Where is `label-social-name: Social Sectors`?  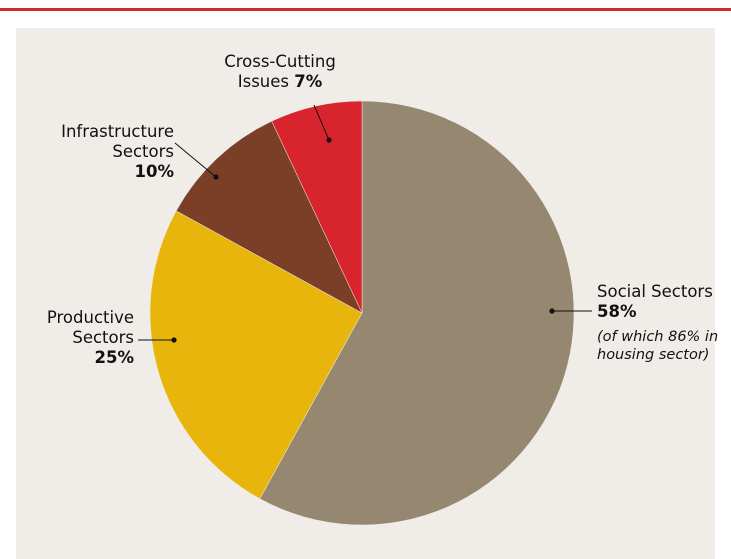 label-social-name: Social Sectors is located at coordinates (655, 291).